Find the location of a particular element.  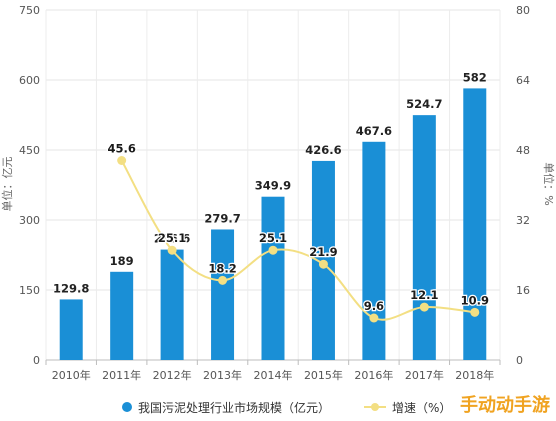

left-axis-title: 单位：亿元 is located at coordinates (7, 184).